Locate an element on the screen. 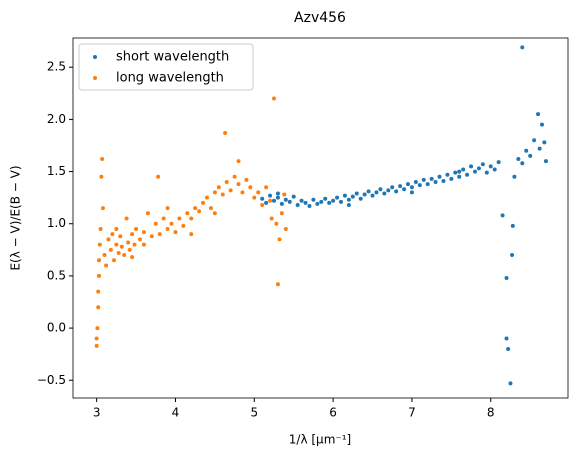 This screenshot has width=579, height=456. y-axis-label: E(λ − V)/E(B − V) is located at coordinates (16, 217).